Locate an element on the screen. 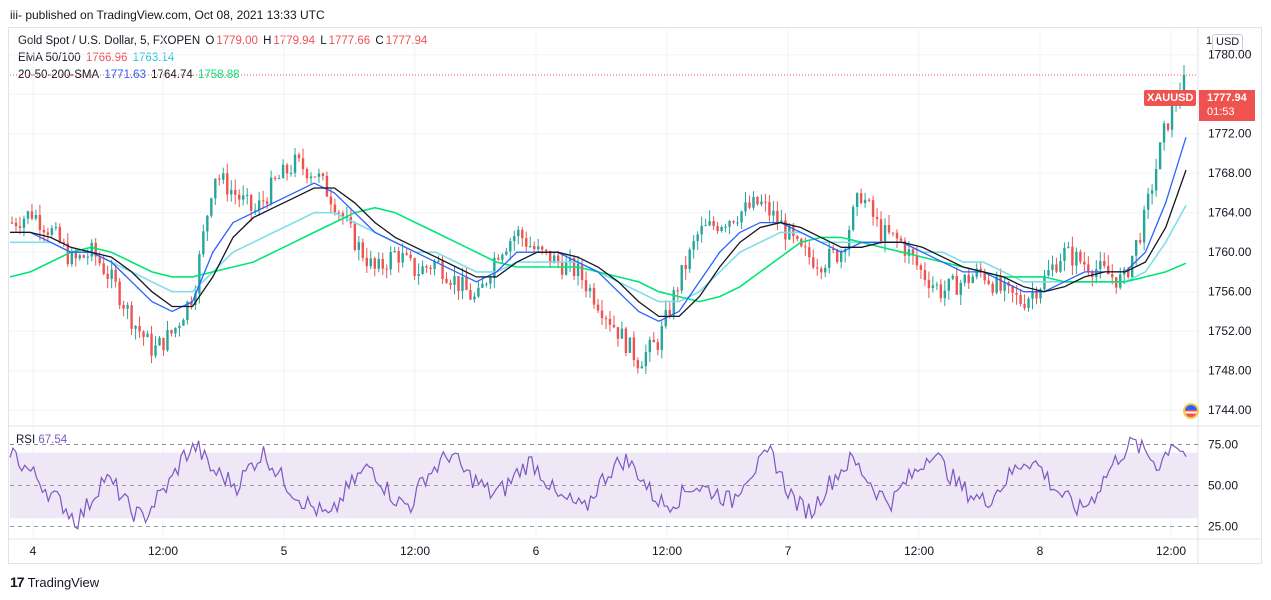 The image size is (1271, 600). last-price-tag: 1777.94 01:53 is located at coordinates (1227, 105).